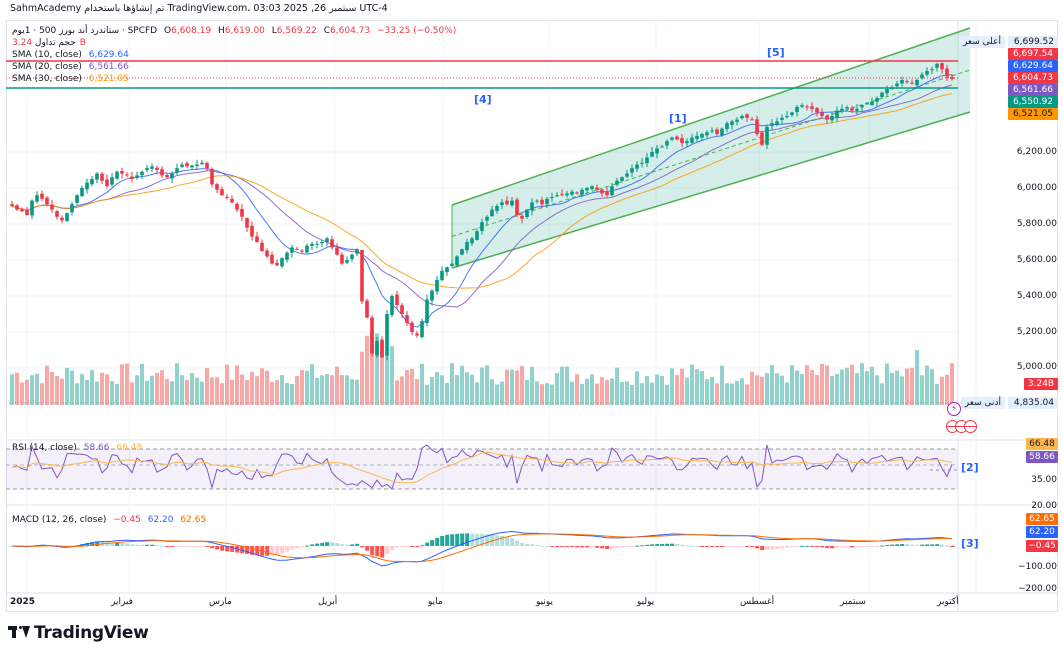  I want to click on volume-legend: حجم تداول 3.24B, so click(51, 43).